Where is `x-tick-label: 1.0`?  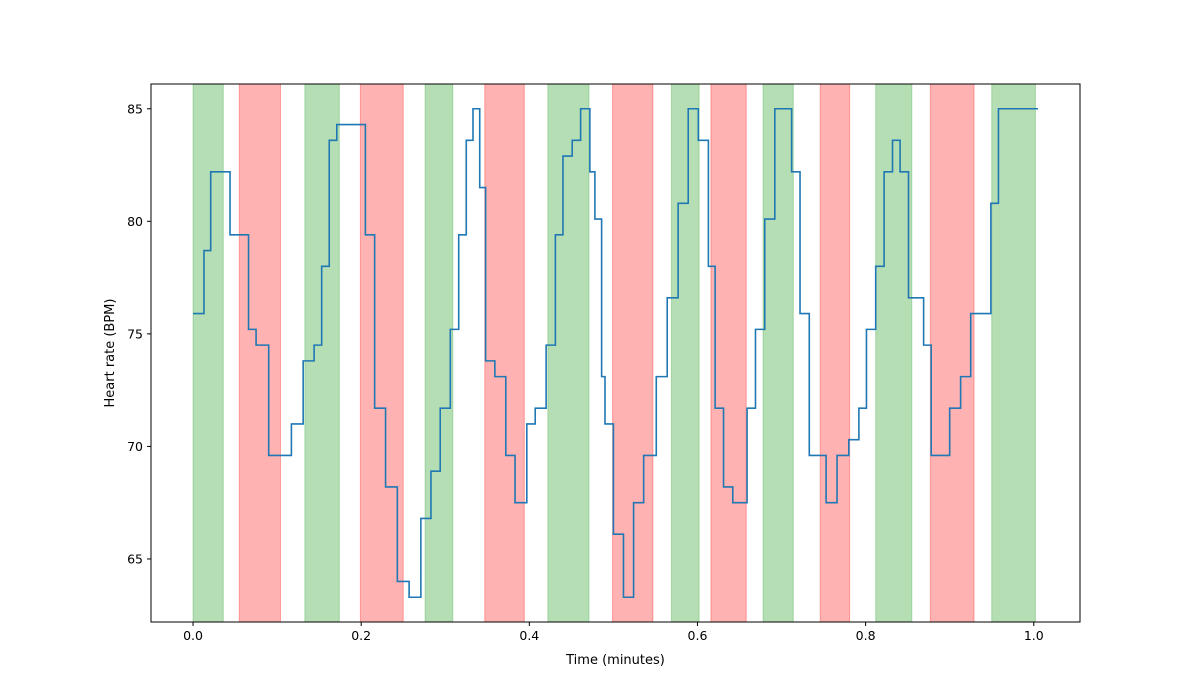
x-tick-label: 1.0 is located at coordinates (1034, 635).